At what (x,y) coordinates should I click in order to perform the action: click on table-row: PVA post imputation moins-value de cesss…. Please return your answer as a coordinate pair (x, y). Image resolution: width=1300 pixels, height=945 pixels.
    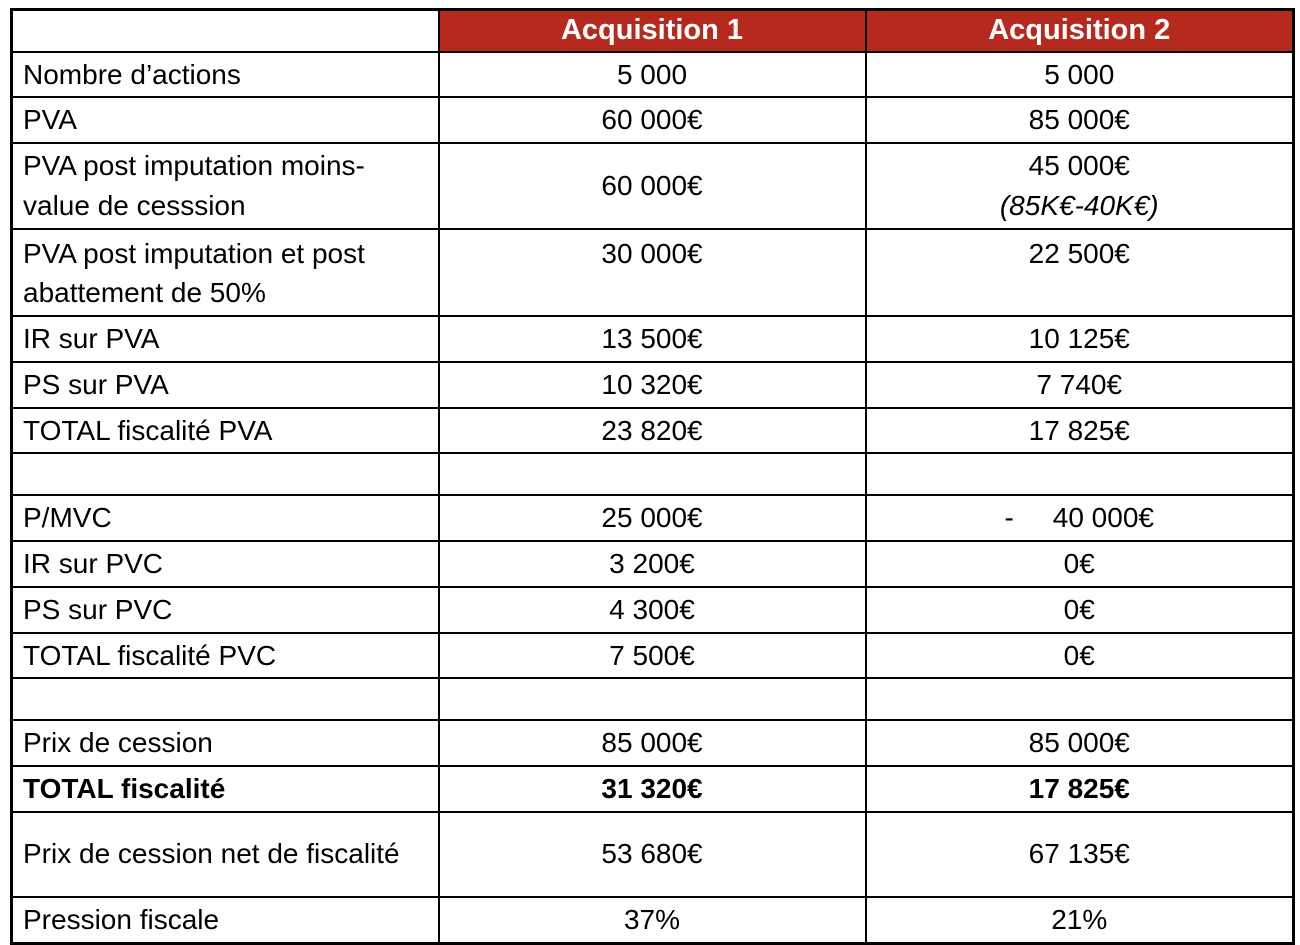
    Looking at the image, I should click on (652, 186).